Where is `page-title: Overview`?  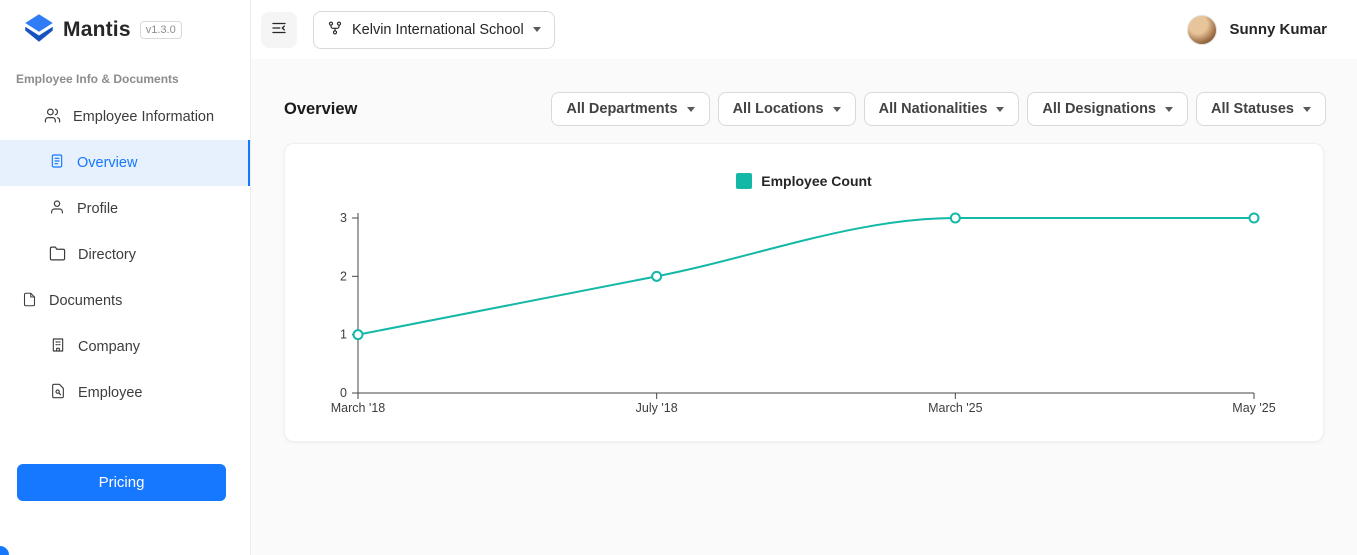 page-title: Overview is located at coordinates (321, 108).